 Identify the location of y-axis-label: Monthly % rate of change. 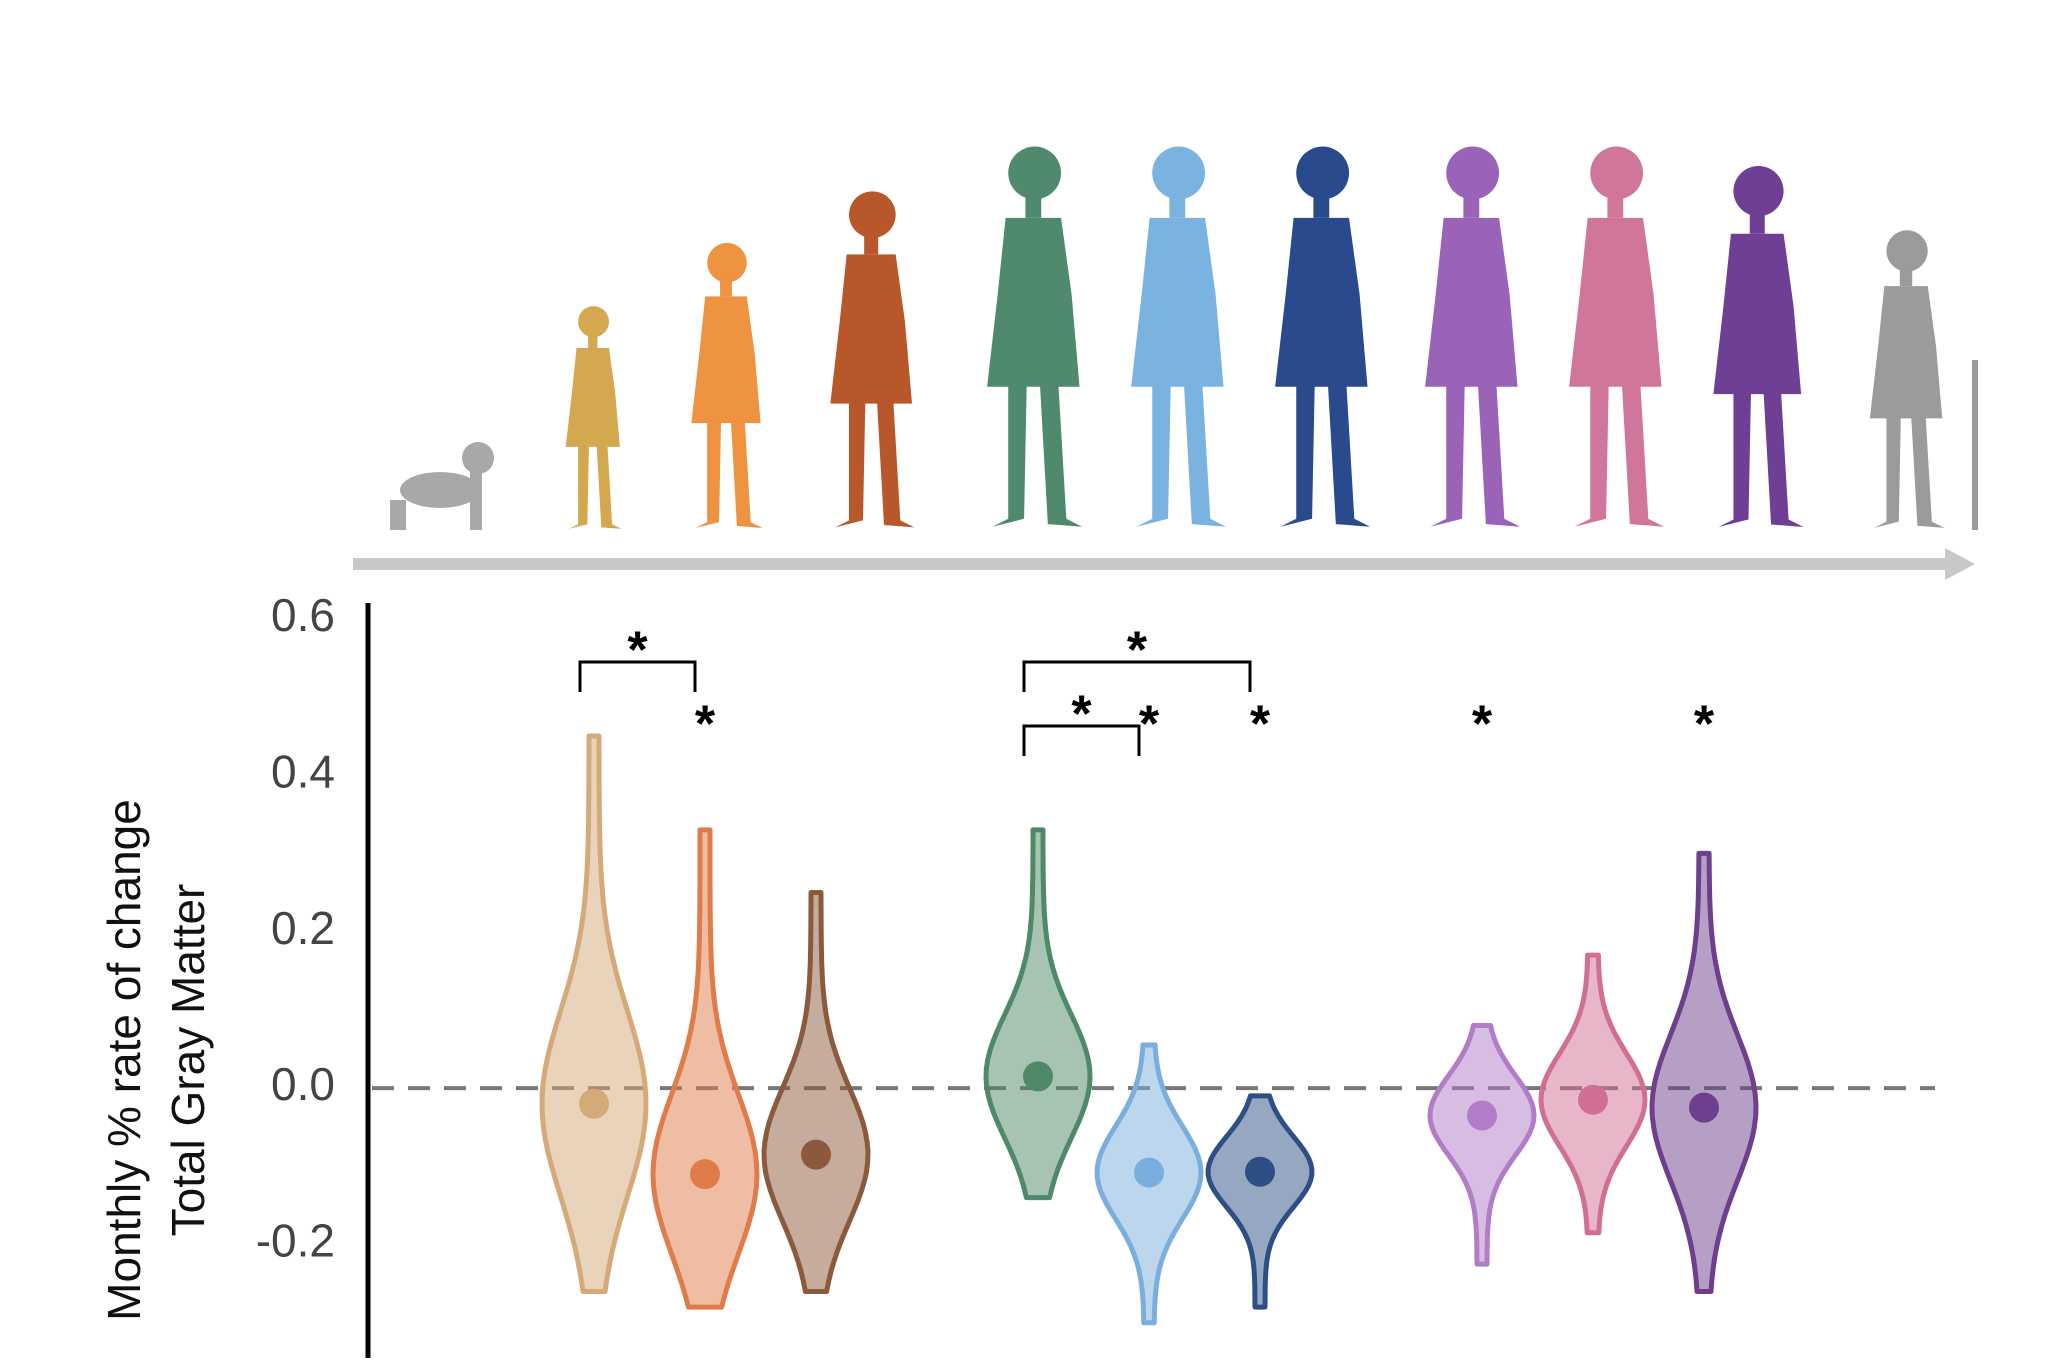
(124, 1060).